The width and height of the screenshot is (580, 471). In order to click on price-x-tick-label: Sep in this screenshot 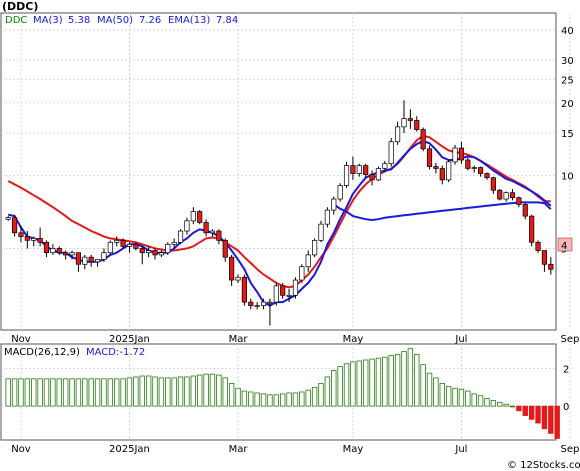, I will do `click(570, 339)`.